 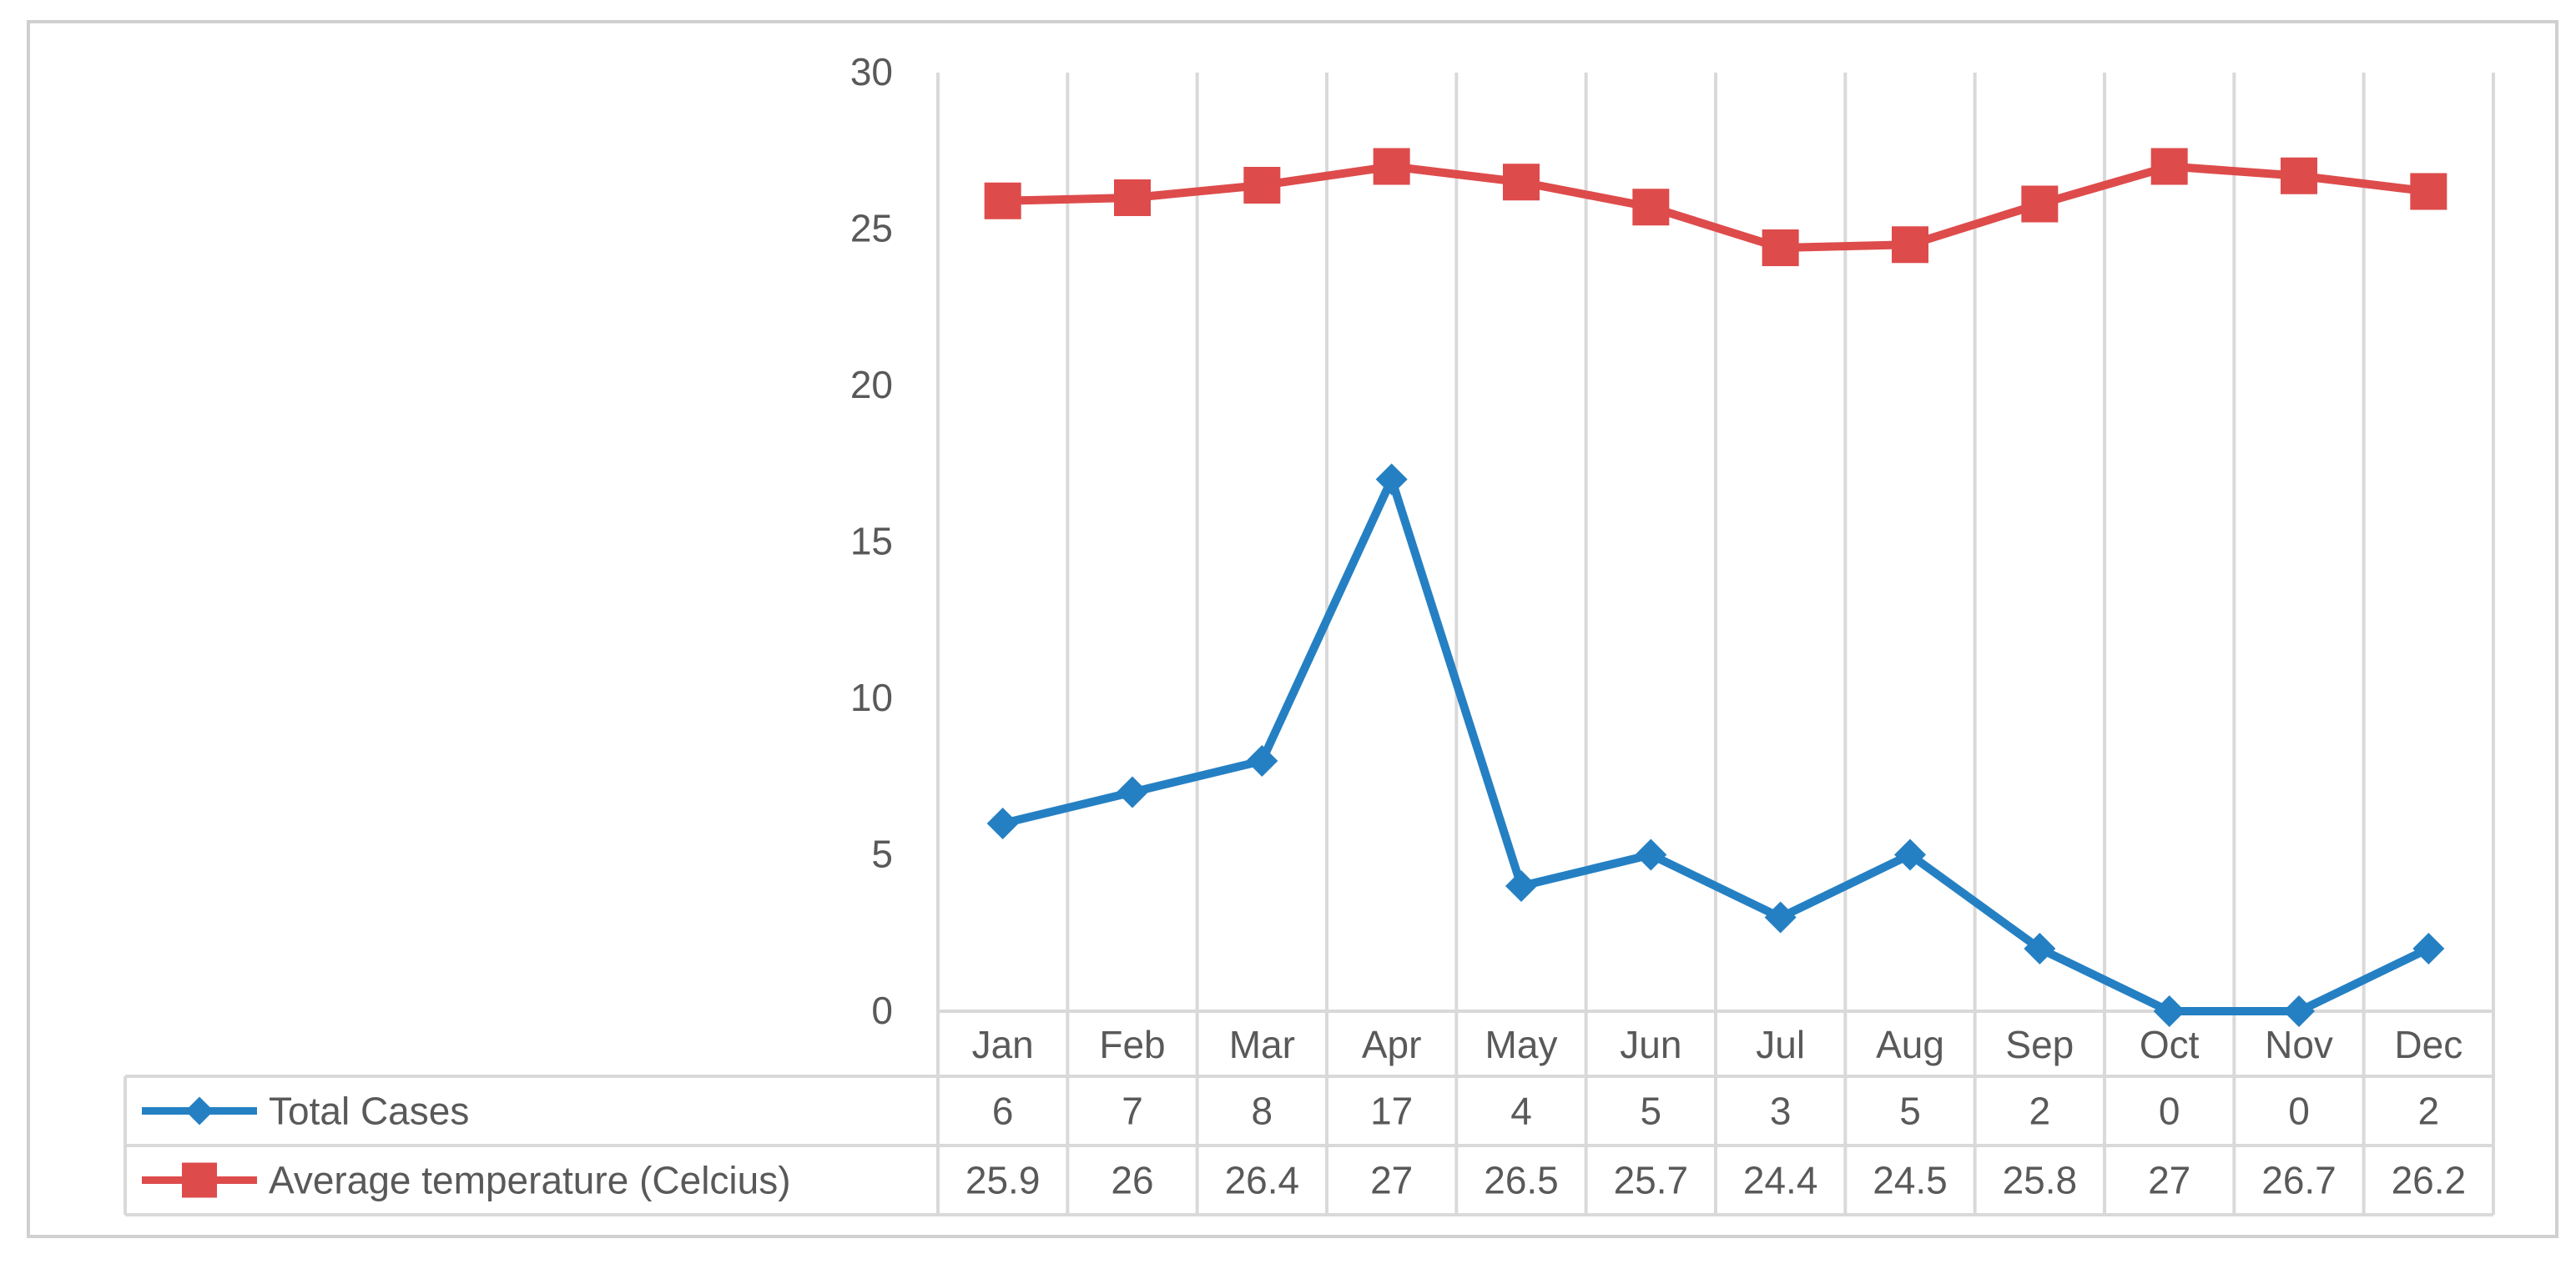 What do you see at coordinates (369, 1111) in the screenshot?
I see `series-name: Total Cases` at bounding box center [369, 1111].